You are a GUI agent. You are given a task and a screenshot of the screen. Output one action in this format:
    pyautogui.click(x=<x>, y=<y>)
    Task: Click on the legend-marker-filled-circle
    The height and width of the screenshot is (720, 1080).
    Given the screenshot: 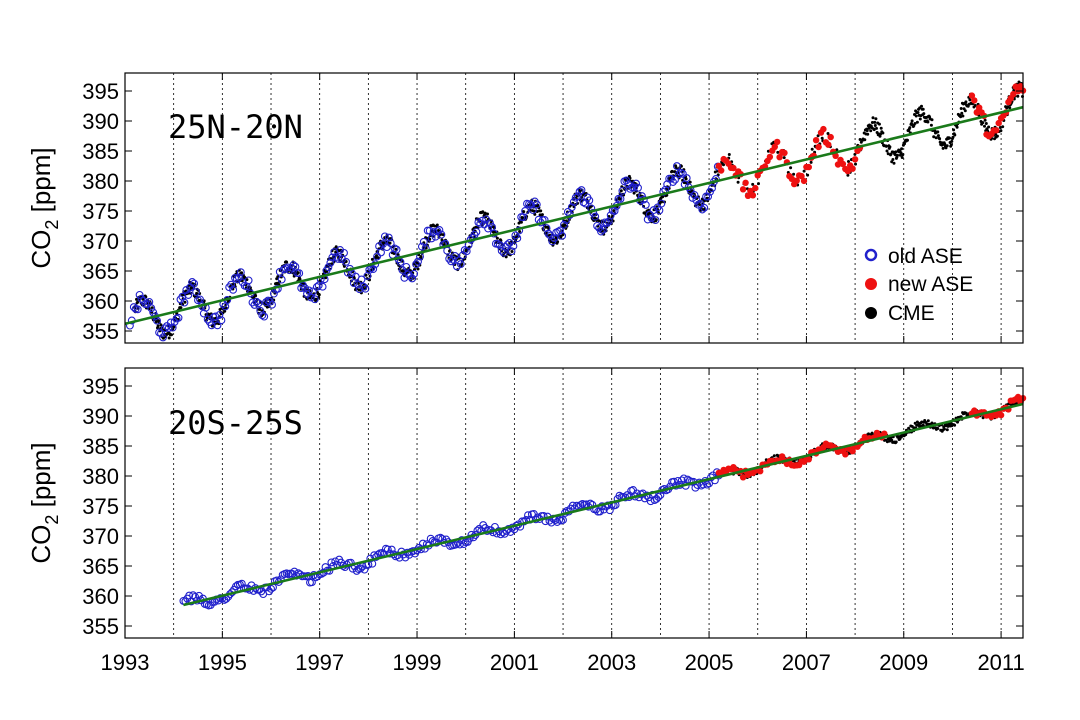 What is the action you would take?
    pyautogui.click(x=871, y=313)
    